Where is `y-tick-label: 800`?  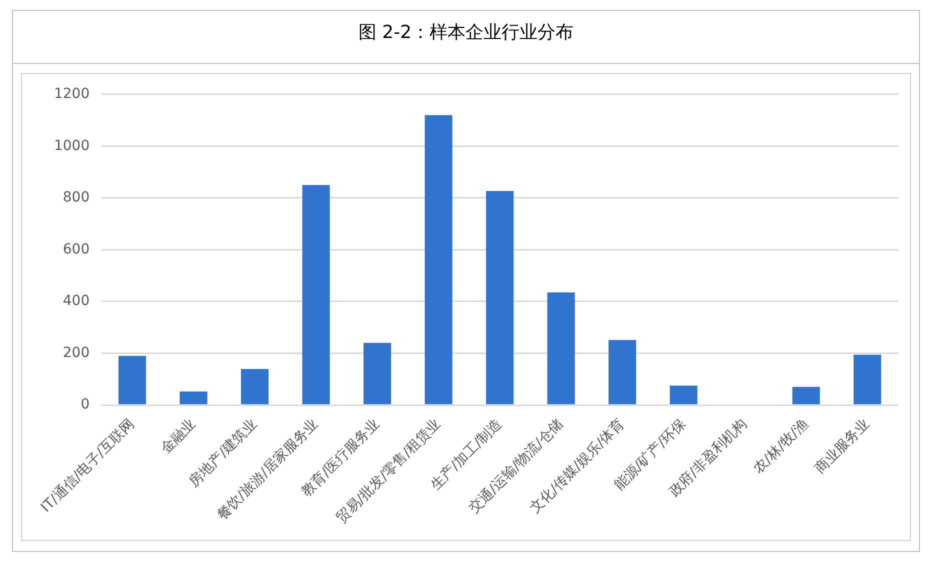
y-tick-label: 800 is located at coordinates (76, 198).